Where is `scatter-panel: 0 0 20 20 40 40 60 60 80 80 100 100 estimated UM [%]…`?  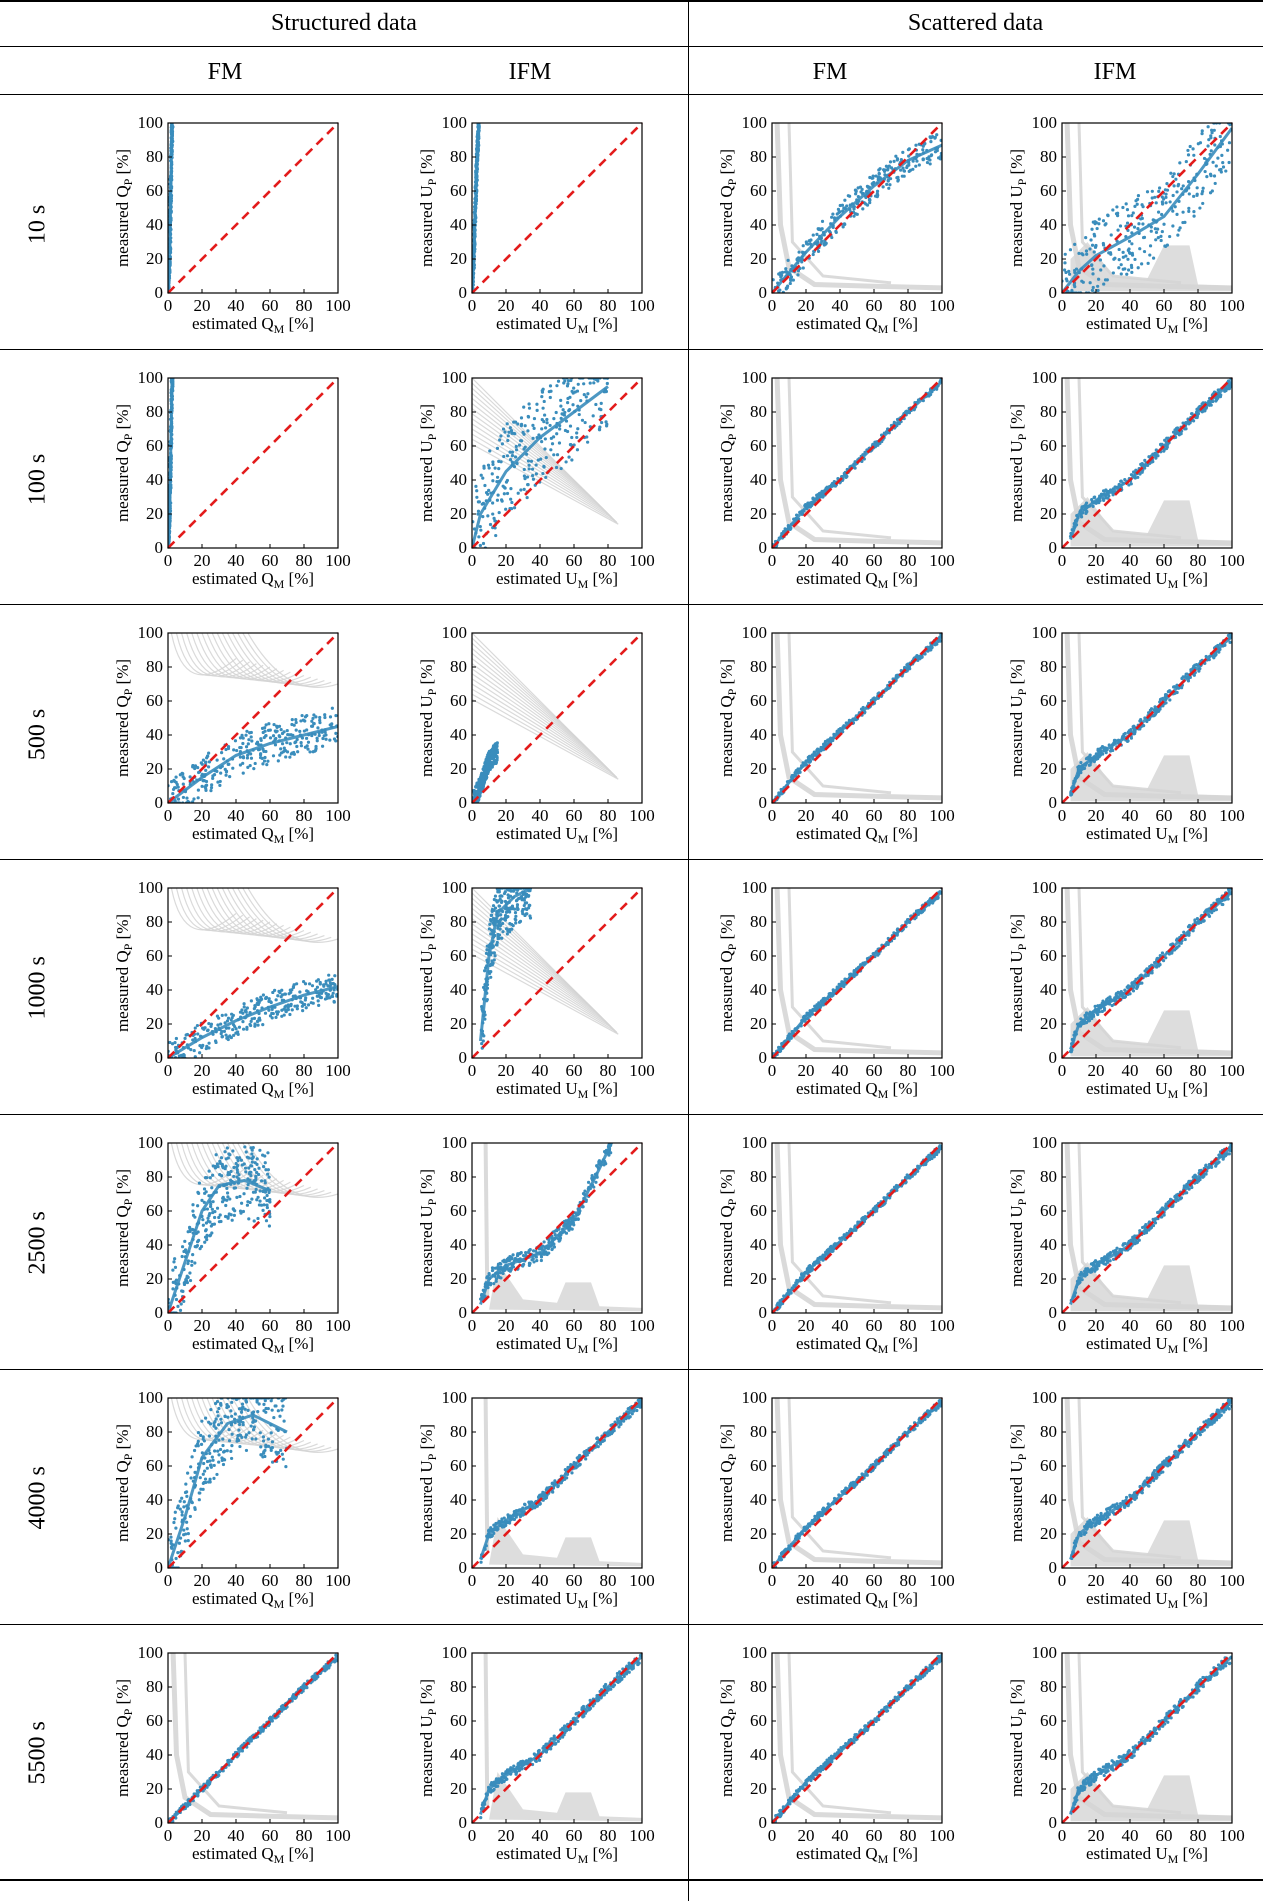 scatter-panel: 0 0 20 20 40 40 60 60 80 80 100 100 estimated UM [%]… is located at coordinates (1122, 228).